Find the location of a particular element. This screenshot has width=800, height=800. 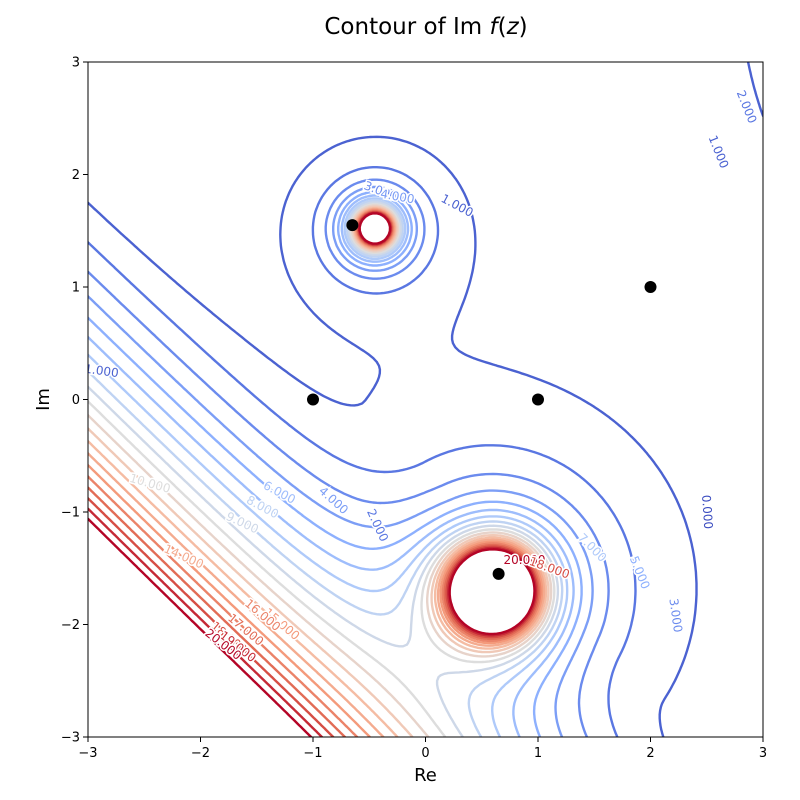

contour-label: 20.000 is located at coordinates (525, 560).